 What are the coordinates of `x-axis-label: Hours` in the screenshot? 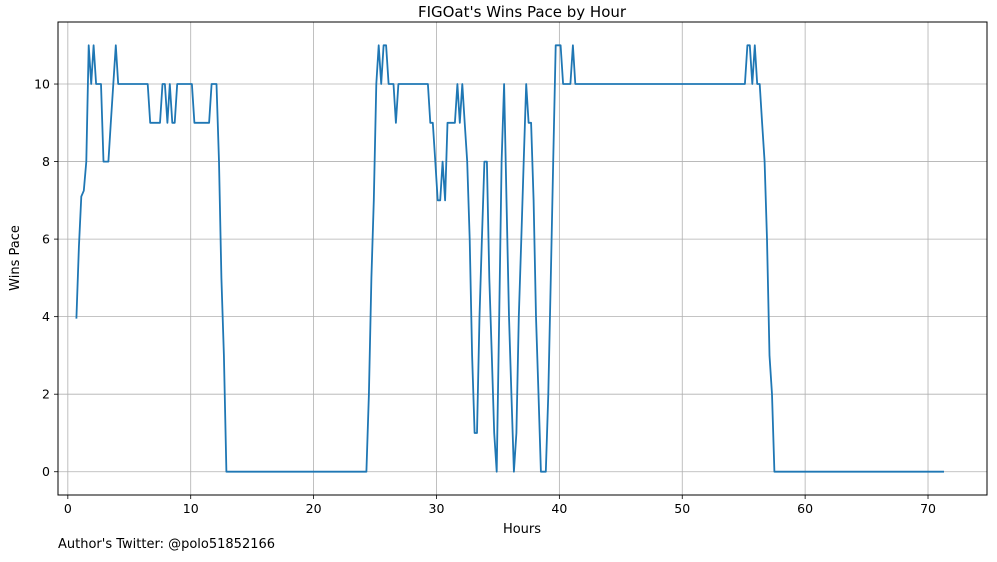 It's located at (522, 529).